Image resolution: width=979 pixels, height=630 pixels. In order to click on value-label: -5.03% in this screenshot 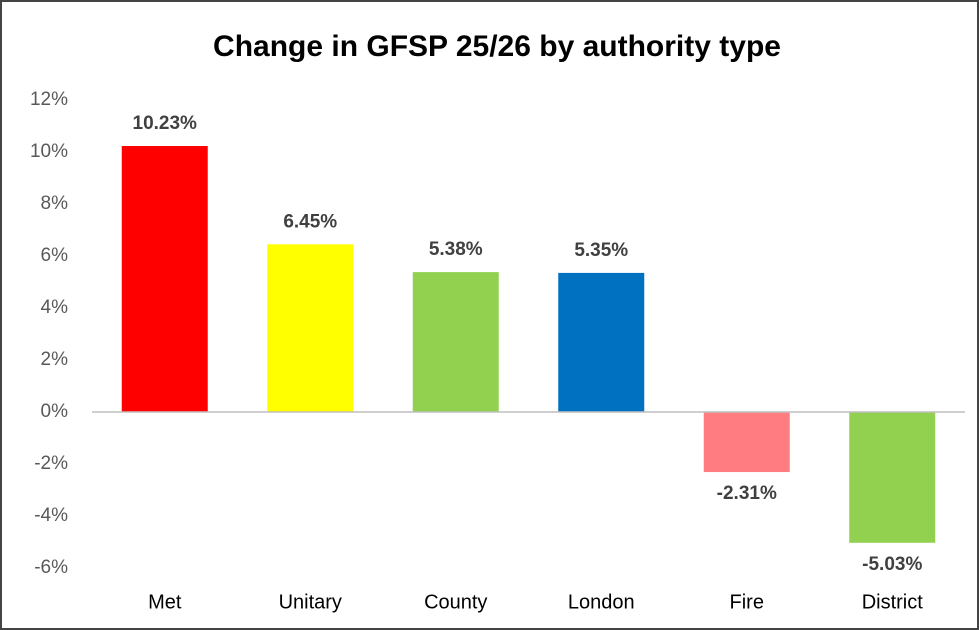, I will do `click(892, 564)`.